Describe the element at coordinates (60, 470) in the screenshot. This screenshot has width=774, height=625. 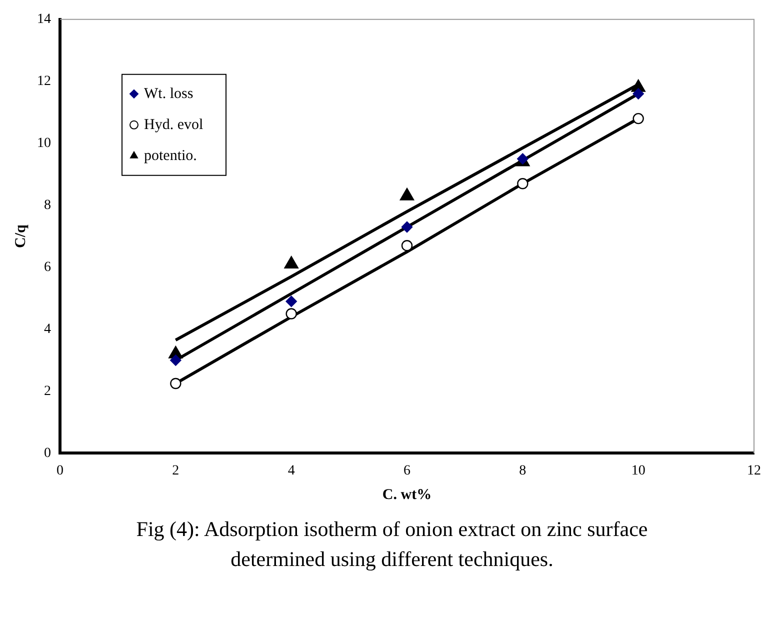
I see `x-tick-label: 0` at that location.